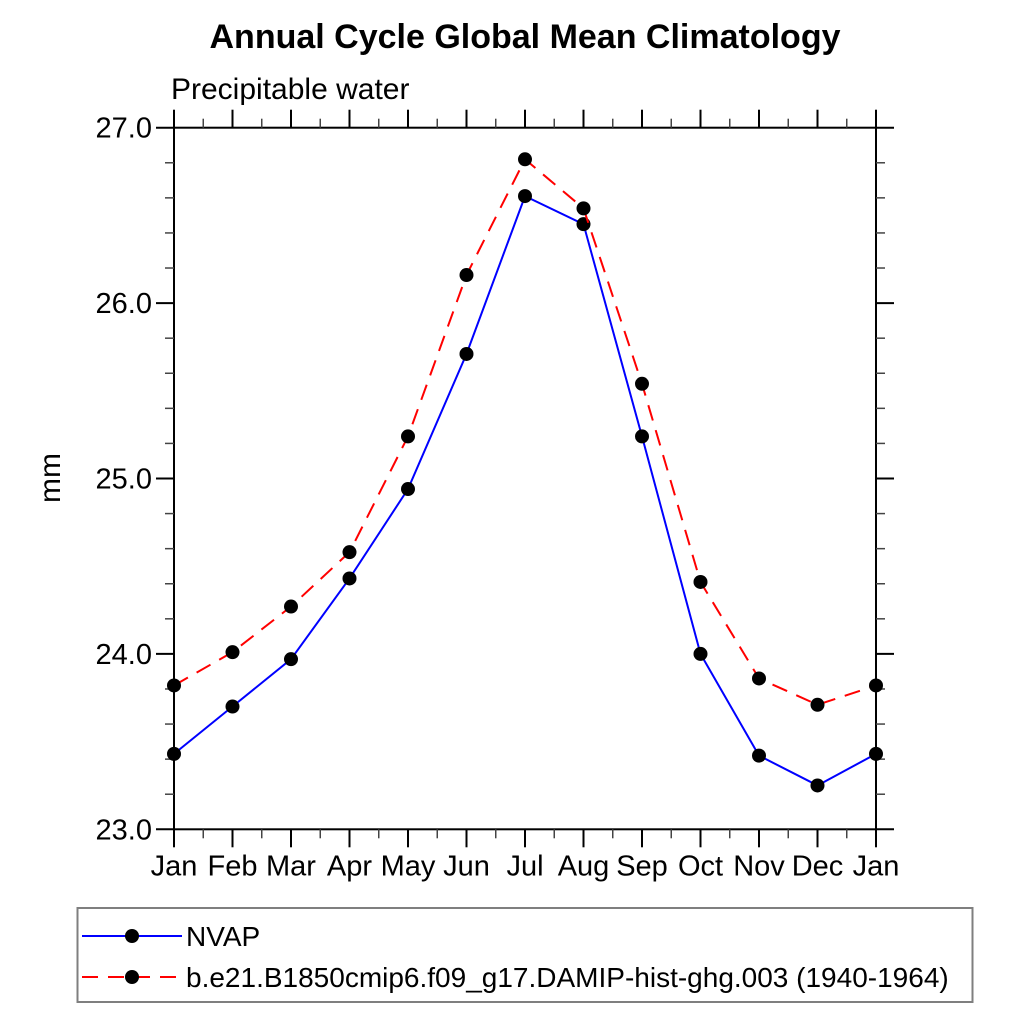 This screenshot has width=1024, height=1024. Describe the element at coordinates (818, 866) in the screenshot. I see `x-tick-label: Dec` at that location.